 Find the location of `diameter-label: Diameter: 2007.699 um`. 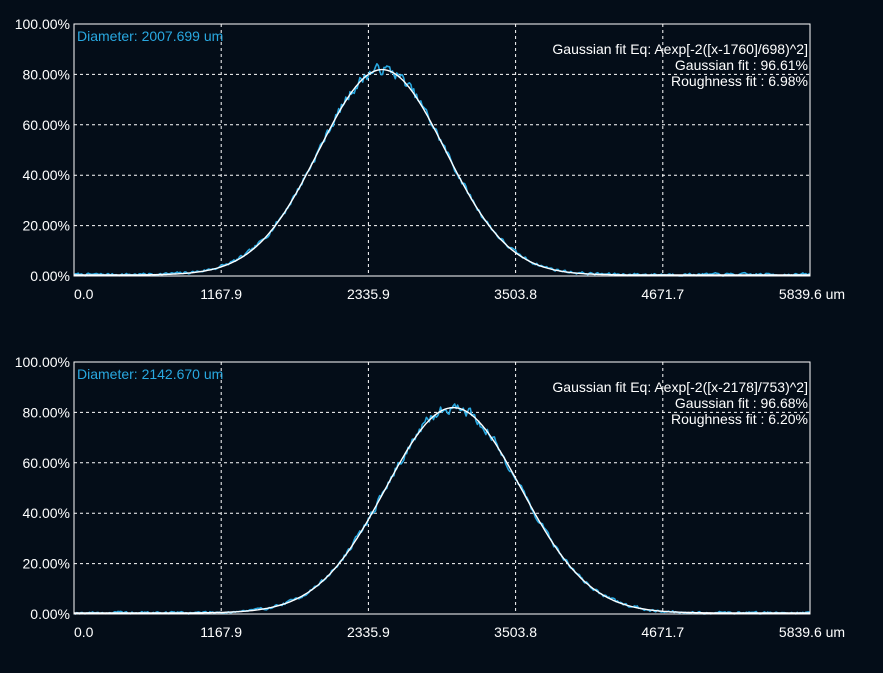

diameter-label: Diameter: 2007.699 um is located at coordinates (150, 36).